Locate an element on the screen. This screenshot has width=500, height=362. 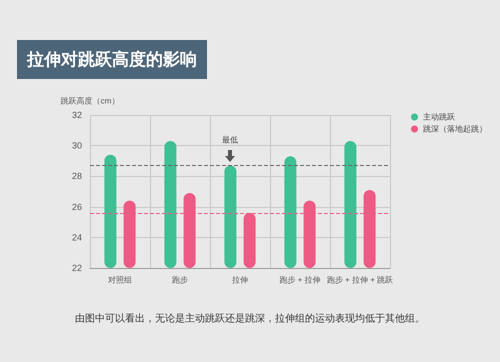
text: 由图中可以看出，无论是主动跳跃还是跳深，拉伸组的运动表现均低于其他组。 is located at coordinates (250, 318).